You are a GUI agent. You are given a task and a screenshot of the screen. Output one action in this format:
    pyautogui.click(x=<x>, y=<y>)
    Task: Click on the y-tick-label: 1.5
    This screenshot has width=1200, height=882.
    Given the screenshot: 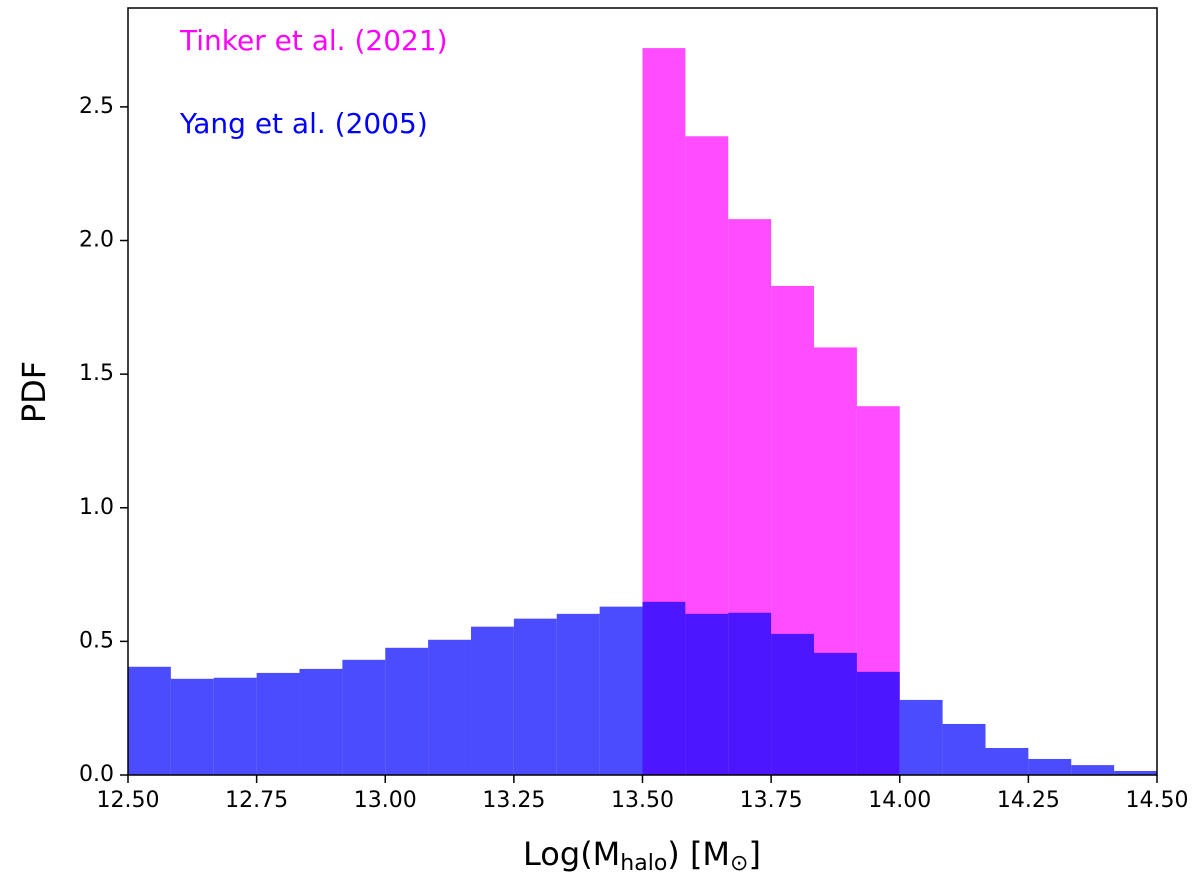 What is the action you would take?
    pyautogui.click(x=96, y=373)
    